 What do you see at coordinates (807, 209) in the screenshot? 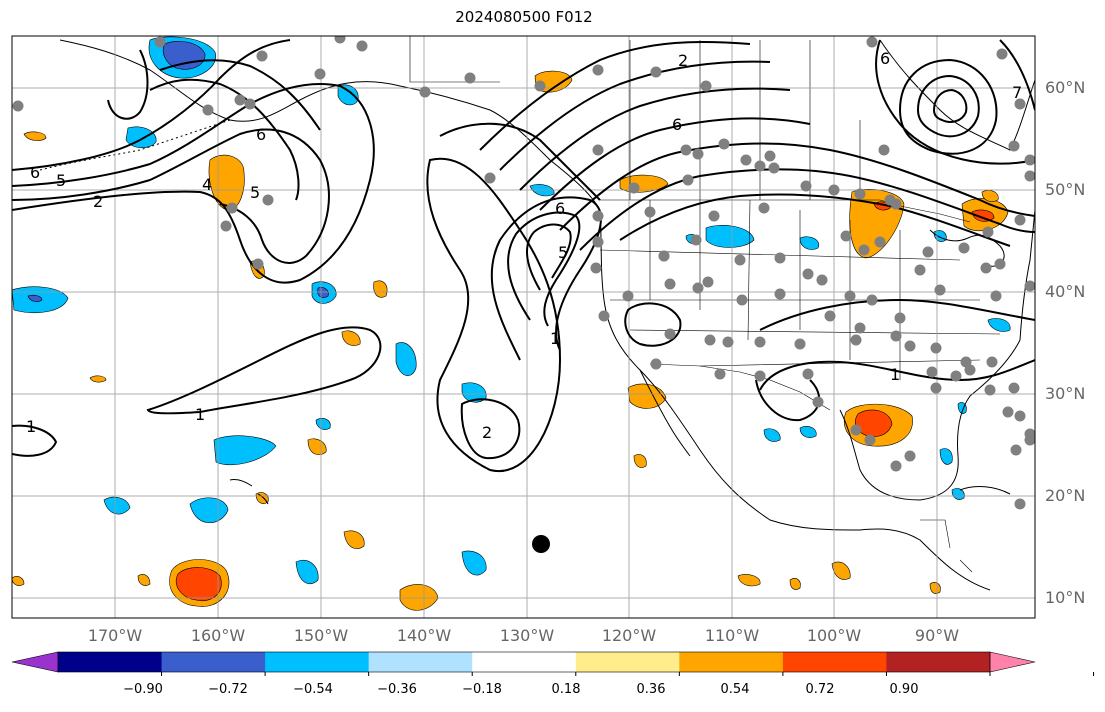
I see `contour-jet-f` at bounding box center [807, 209].